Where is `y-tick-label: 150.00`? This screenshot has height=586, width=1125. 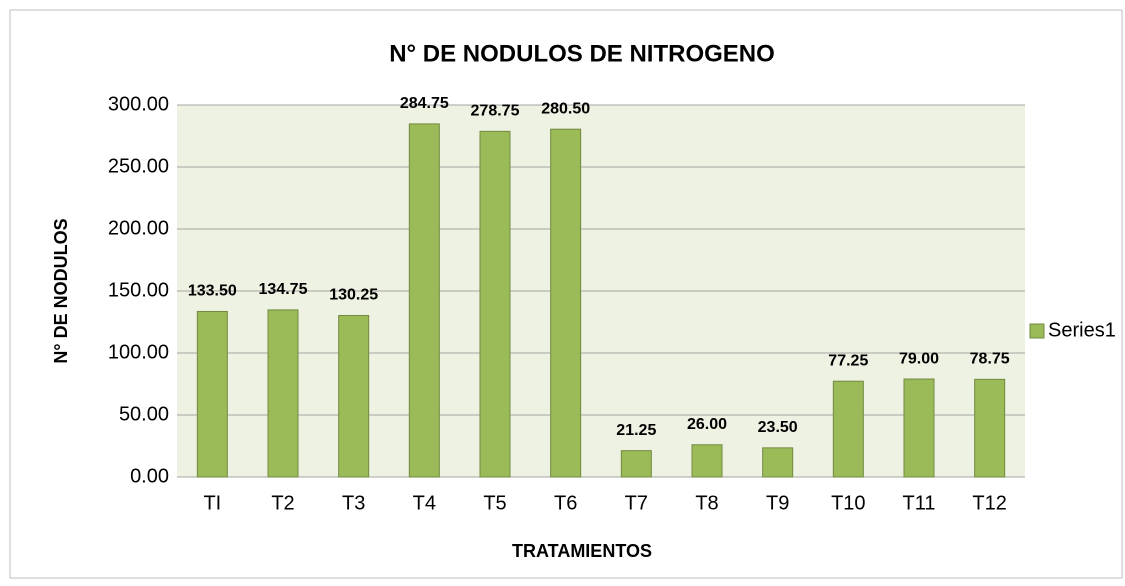 y-tick-label: 150.00 is located at coordinates (138, 290).